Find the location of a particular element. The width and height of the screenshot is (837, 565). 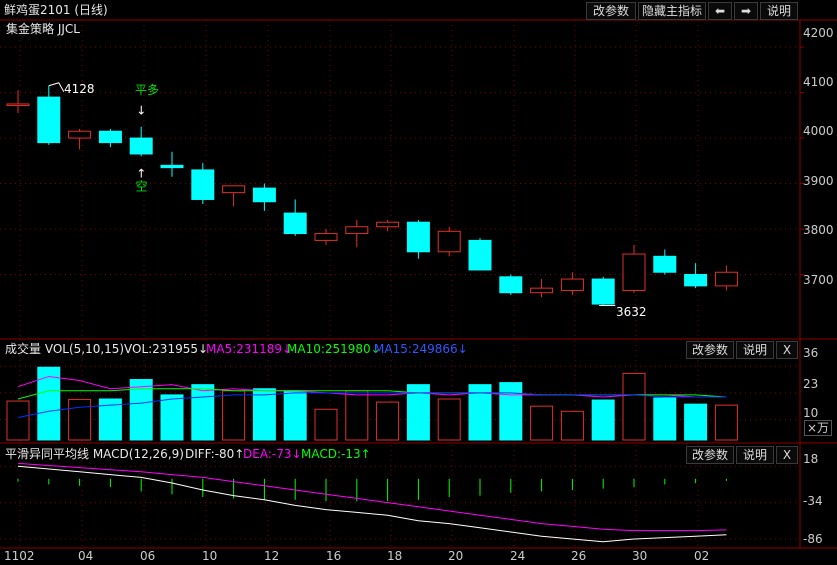

ma15-value: MA15:249866↓ is located at coordinates (421, 349).